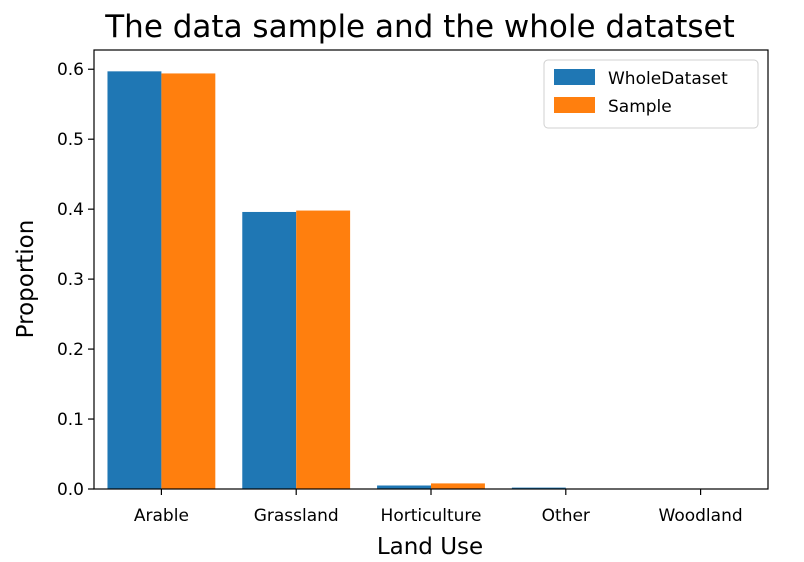 This screenshot has width=804, height=562. I want to click on y-tick-label: 0.5, so click(70, 140).